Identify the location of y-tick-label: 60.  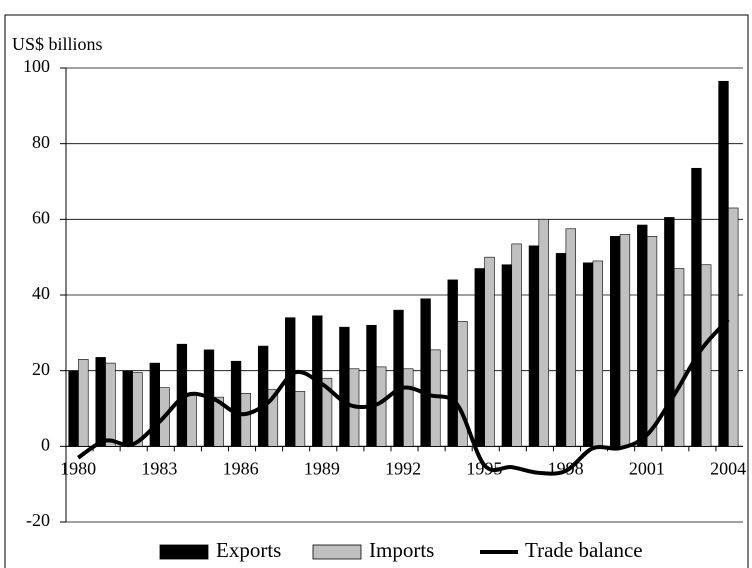
(41, 217).